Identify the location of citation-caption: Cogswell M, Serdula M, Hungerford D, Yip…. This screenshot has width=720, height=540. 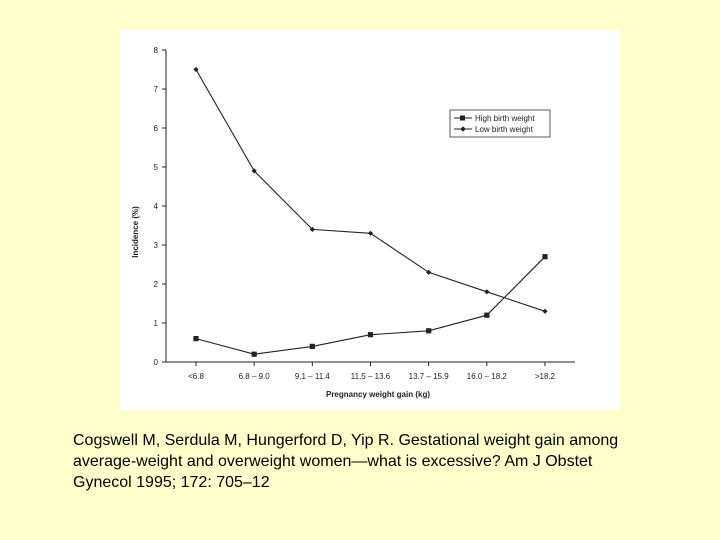
(346, 461).